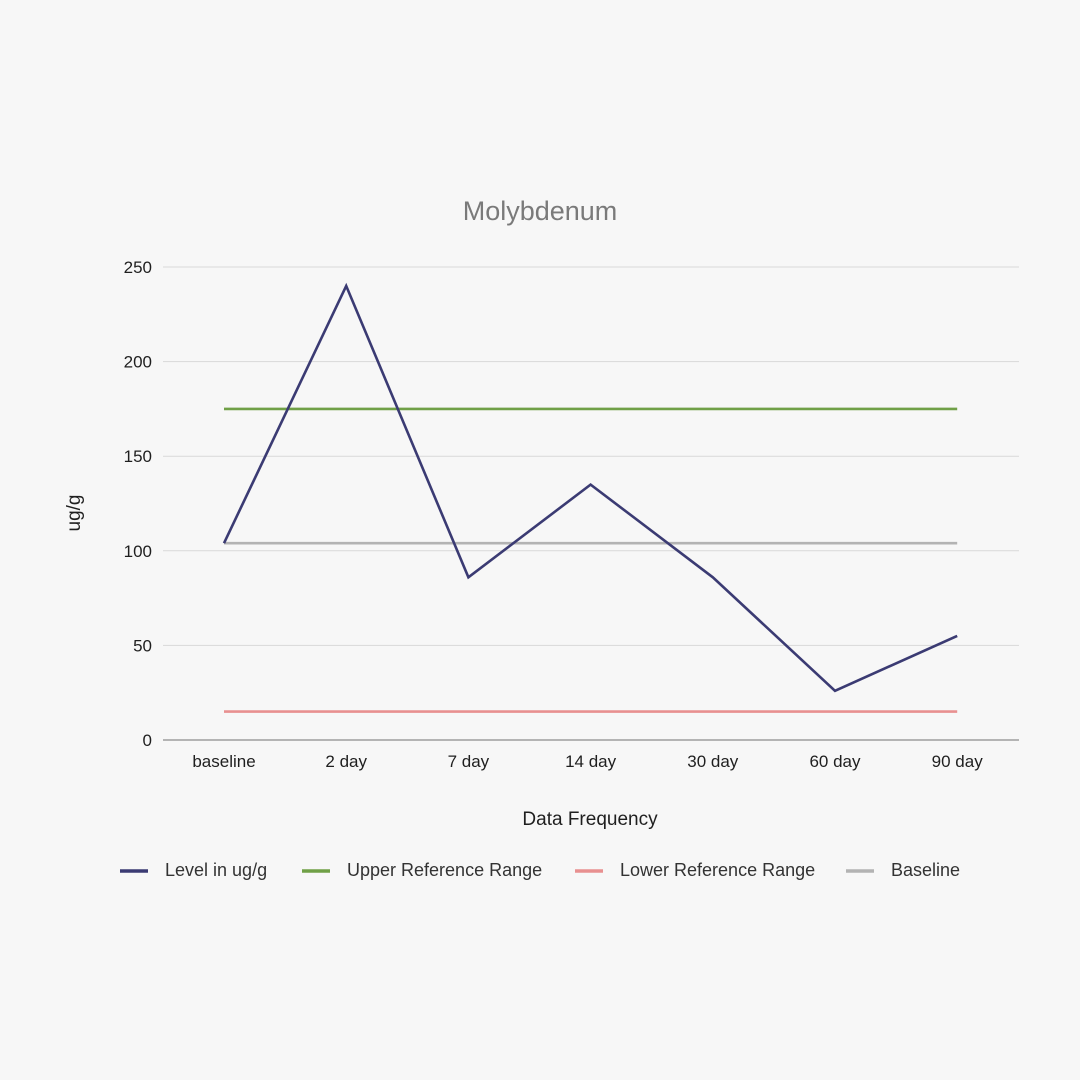 The image size is (1080, 1080). What do you see at coordinates (138, 267) in the screenshot?
I see `y-tick-label: 250` at bounding box center [138, 267].